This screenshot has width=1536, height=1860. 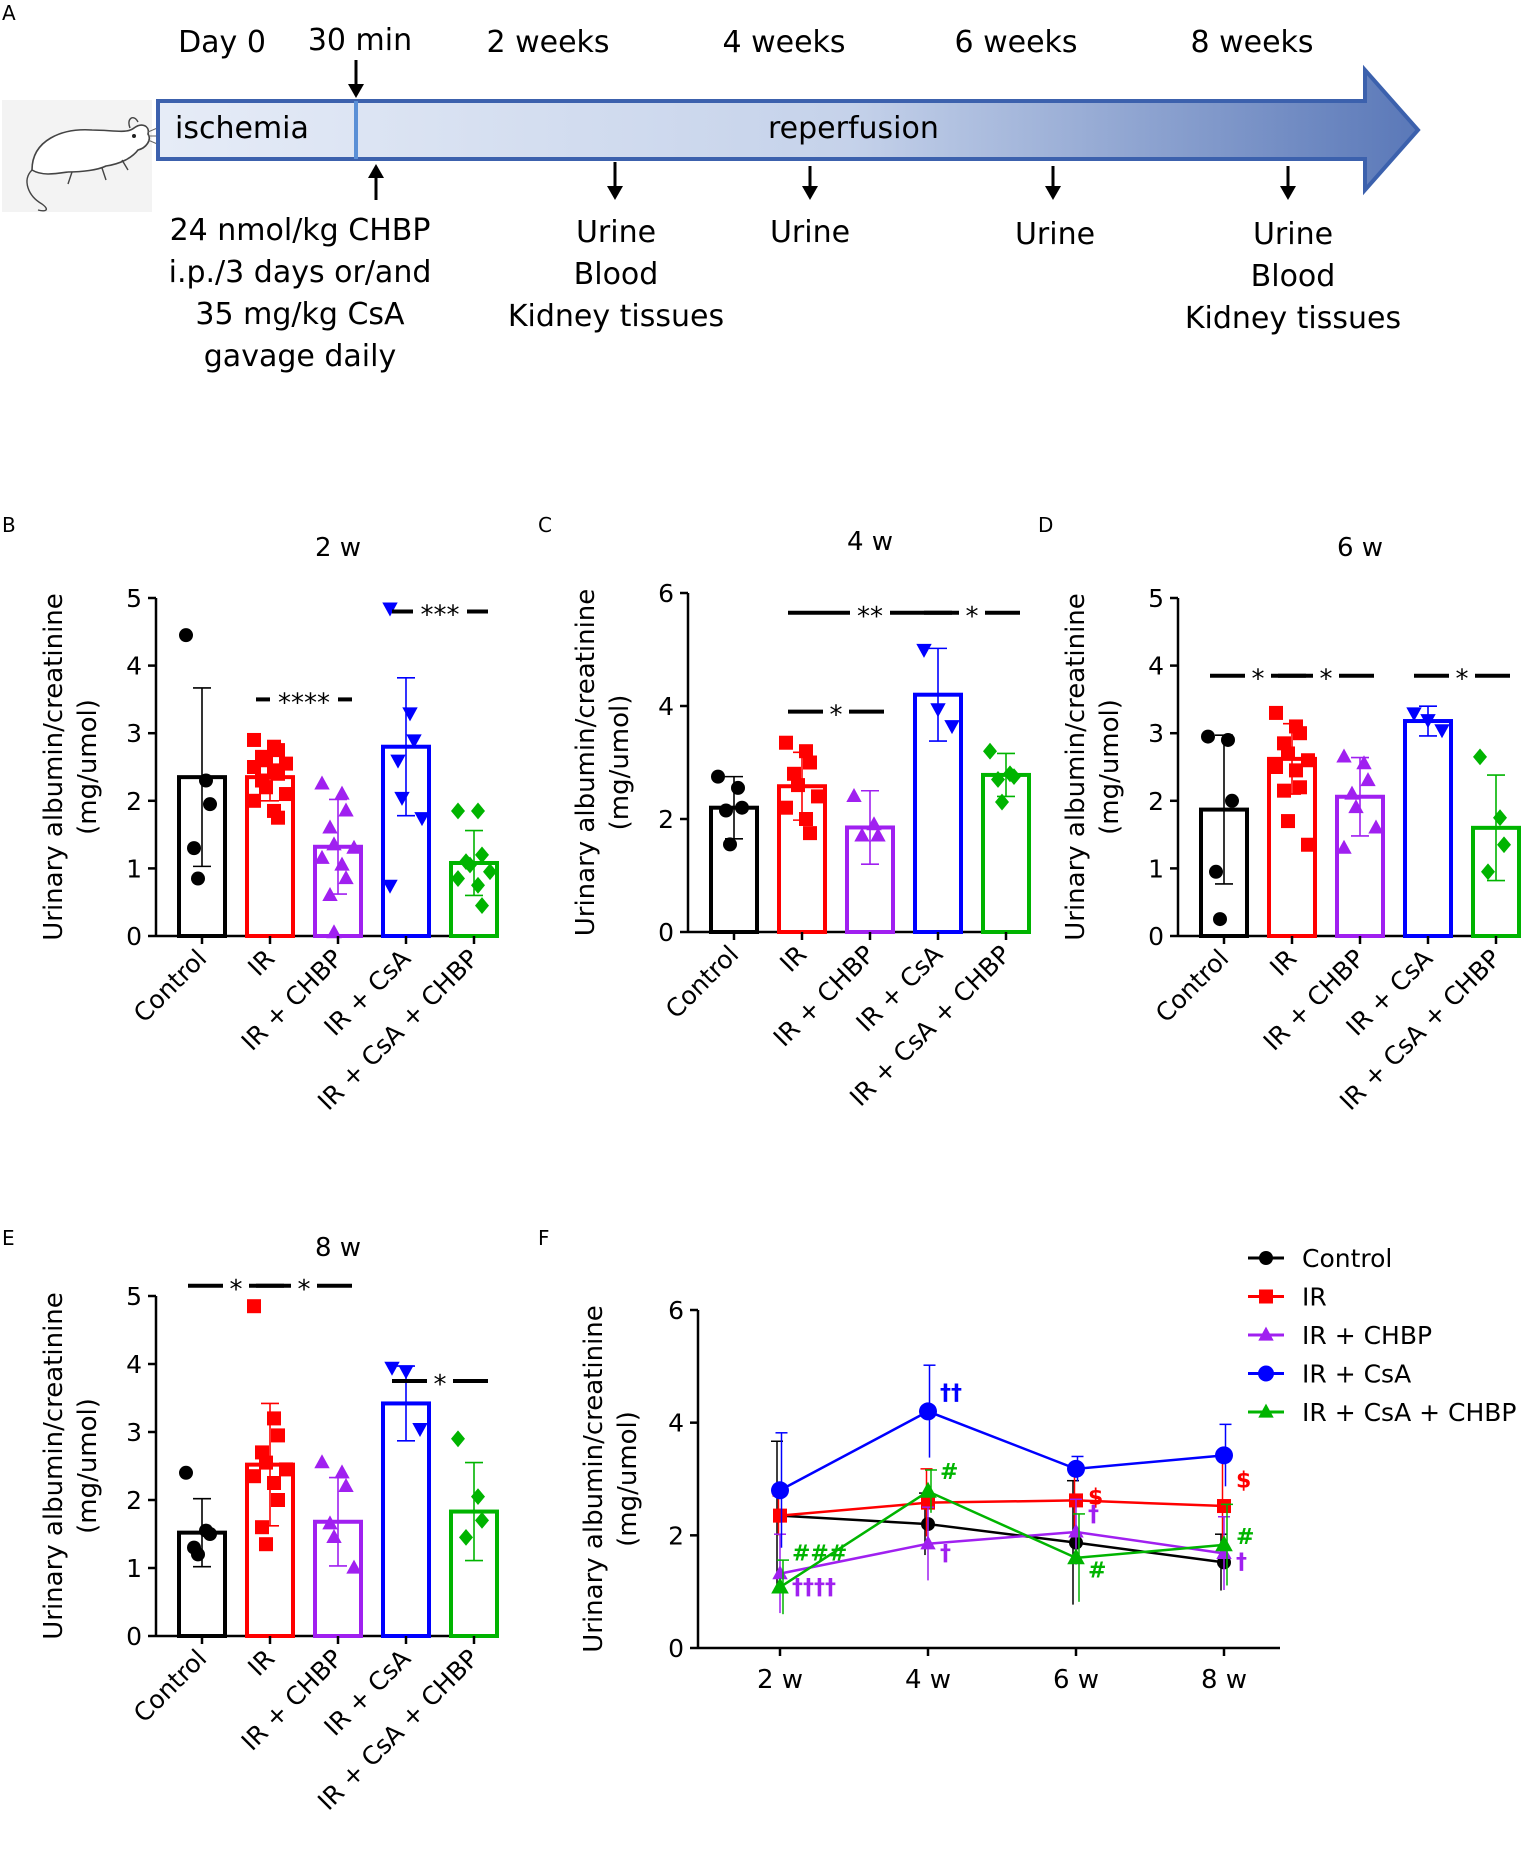 I want to click on sample-6w-urine: Urine, so click(x=1055, y=234).